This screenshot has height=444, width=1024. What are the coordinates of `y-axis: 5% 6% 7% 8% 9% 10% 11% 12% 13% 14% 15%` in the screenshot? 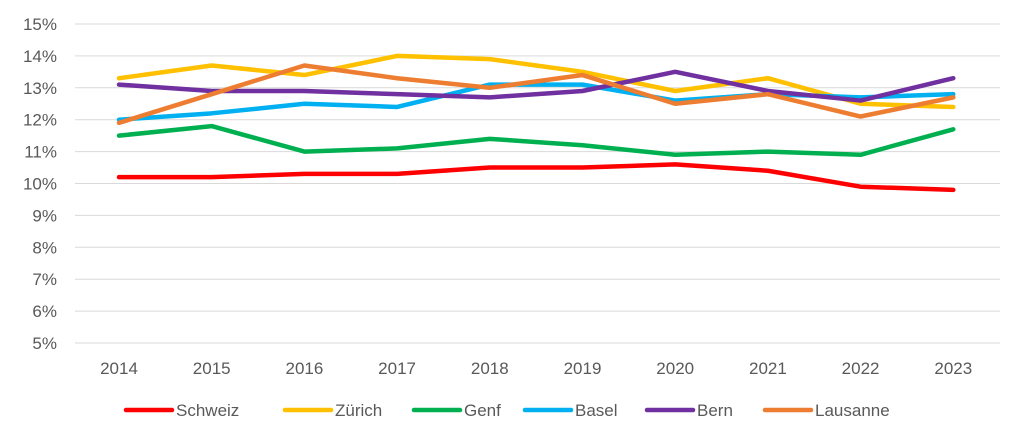 It's located at (40, 184).